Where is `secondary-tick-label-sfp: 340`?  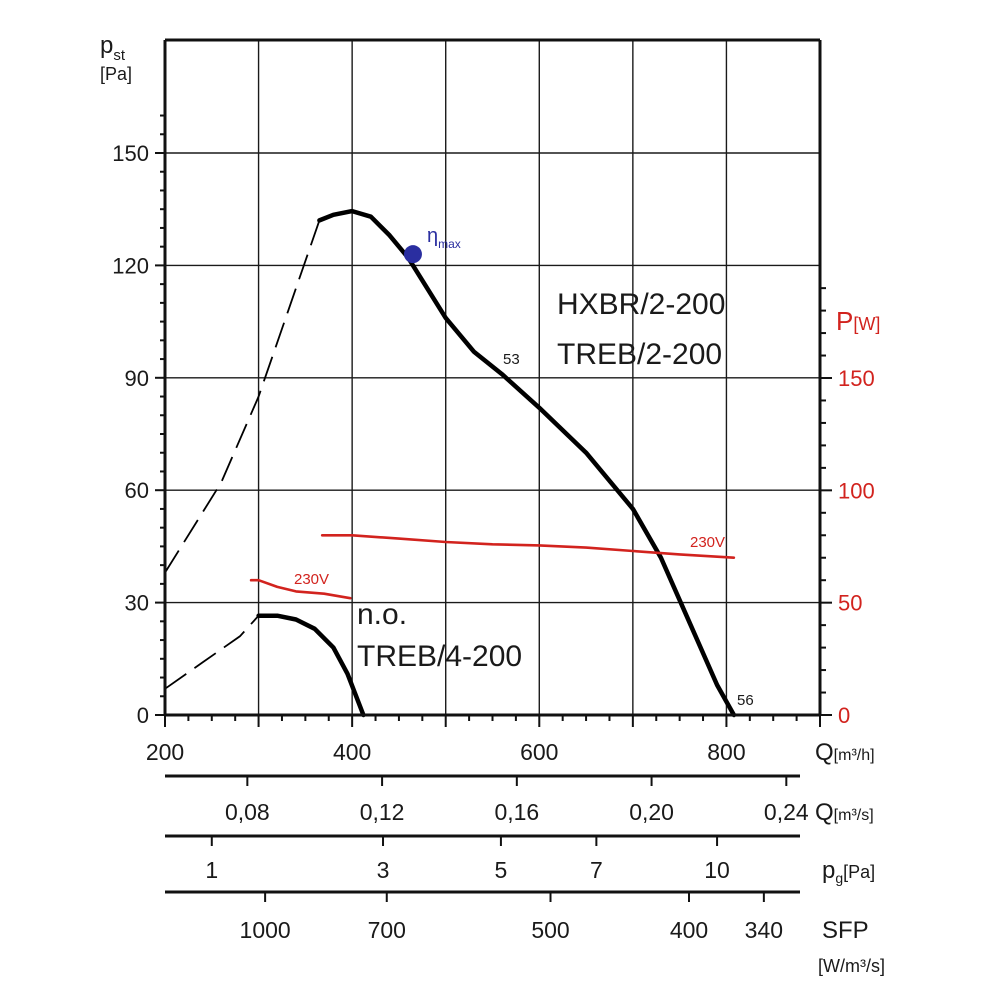 secondary-tick-label-sfp: 340 is located at coordinates (764, 930).